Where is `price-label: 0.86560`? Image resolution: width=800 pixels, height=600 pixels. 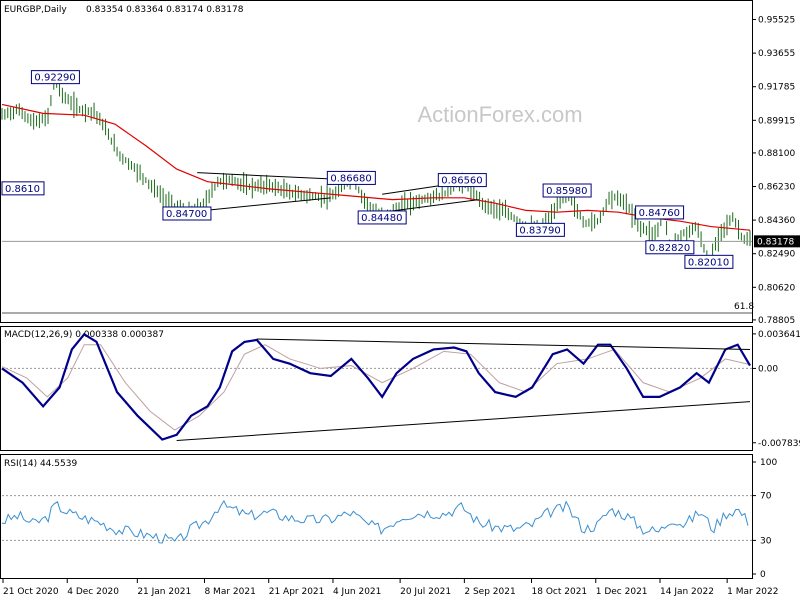
price-label: 0.86560 is located at coordinates (461, 181).